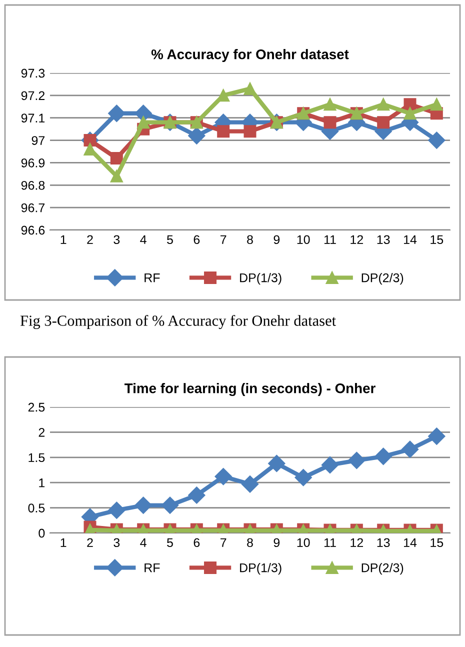  What do you see at coordinates (33, 73) in the screenshot?
I see `y-tick-label: 97.3` at bounding box center [33, 73].